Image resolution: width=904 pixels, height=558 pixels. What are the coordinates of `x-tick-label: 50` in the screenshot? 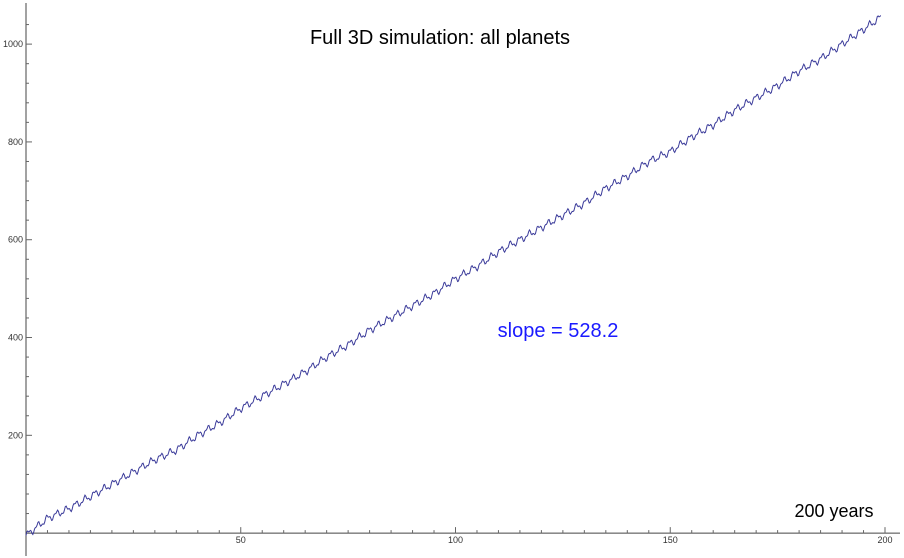 It's located at (241, 540).